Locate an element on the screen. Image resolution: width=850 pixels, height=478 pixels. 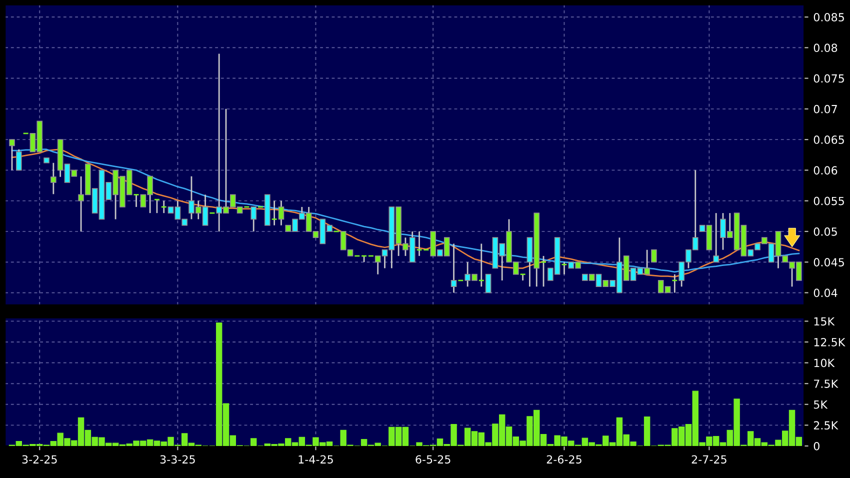
x-tick-label: 2-7-25 is located at coordinates (709, 459).